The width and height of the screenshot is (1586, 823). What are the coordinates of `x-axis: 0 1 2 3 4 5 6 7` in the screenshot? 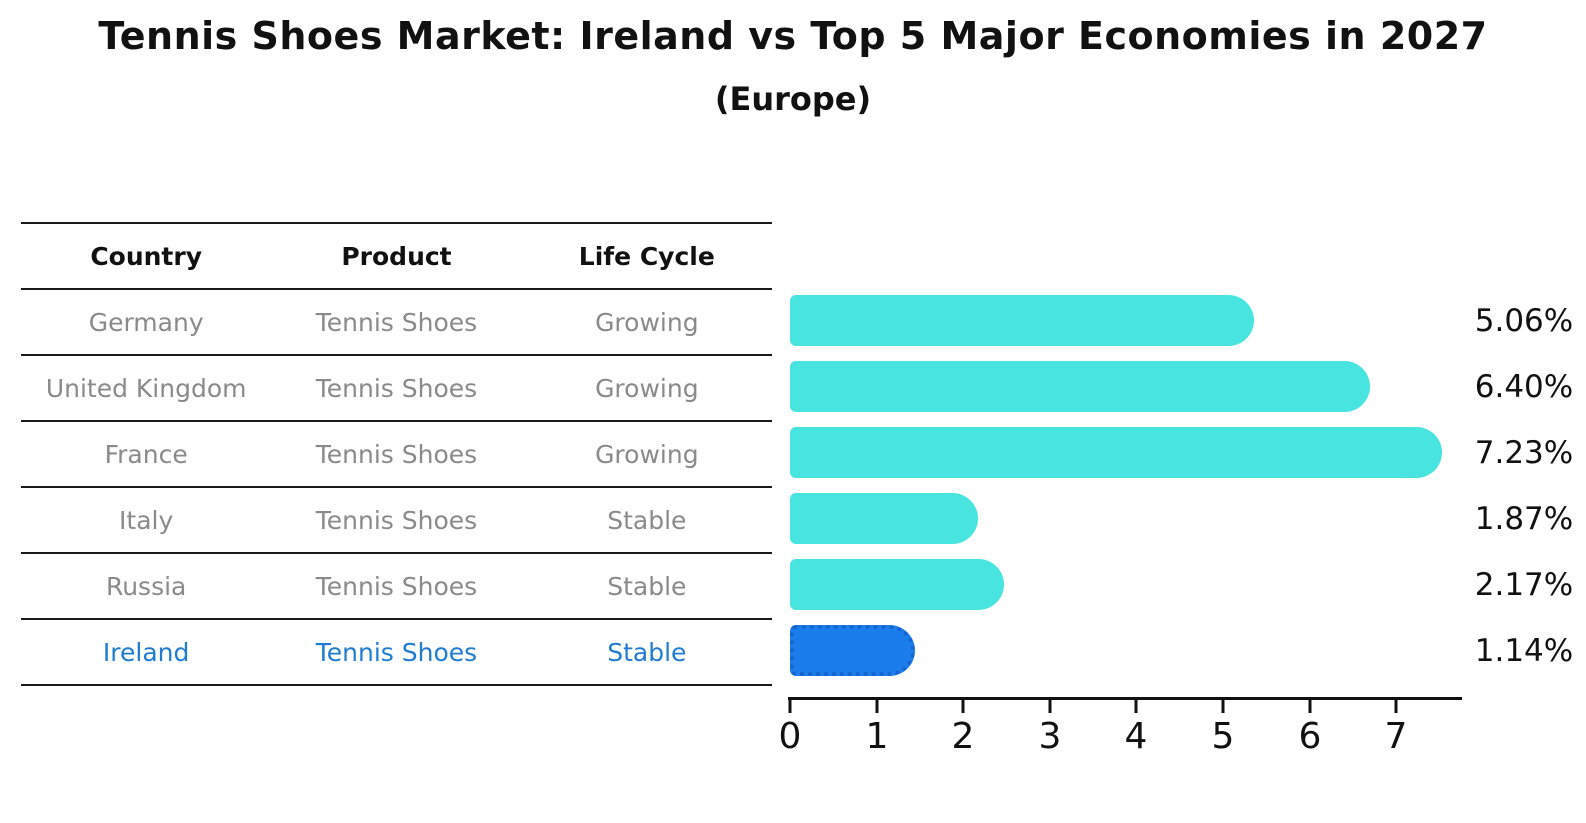 It's located at (1120, 733).